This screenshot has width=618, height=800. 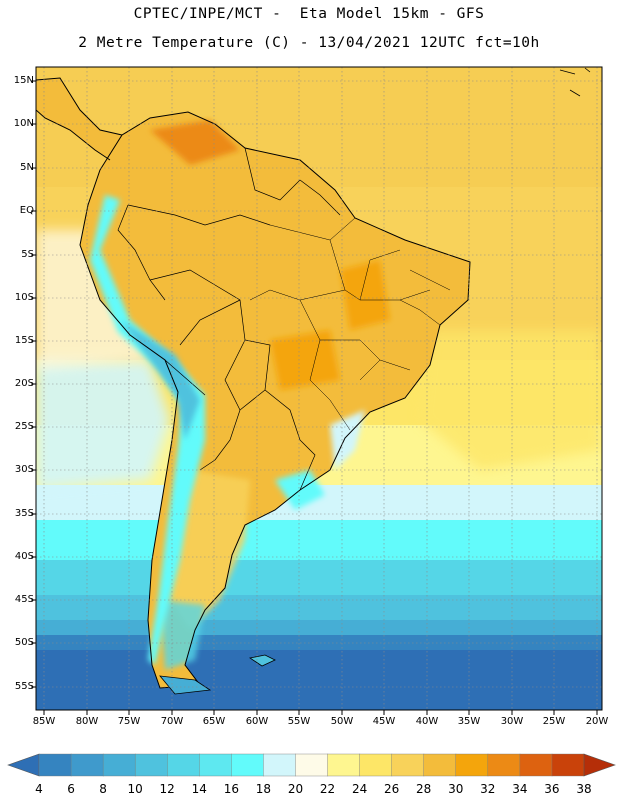 I want to click on colorbar-label: 6, so click(x=71, y=789).